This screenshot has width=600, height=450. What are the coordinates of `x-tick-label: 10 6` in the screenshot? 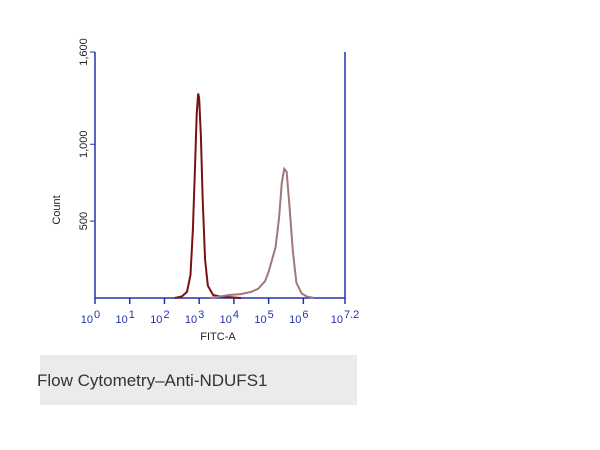 It's located at (298, 317).